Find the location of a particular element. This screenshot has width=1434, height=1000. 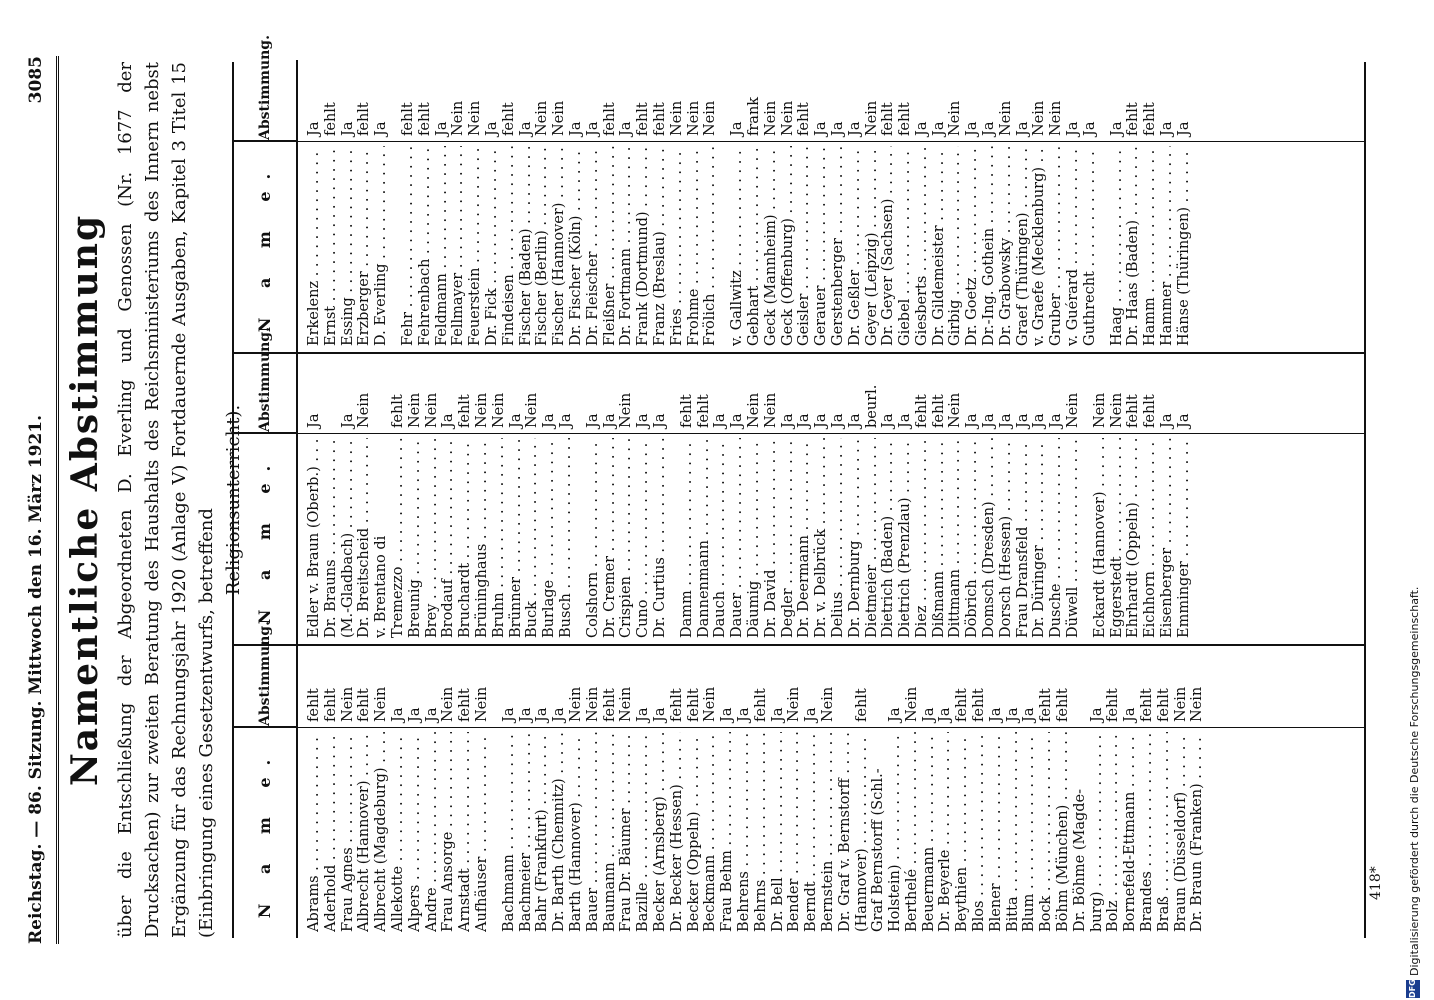

table-row: Girbig Nein is located at coordinates (955, 206).